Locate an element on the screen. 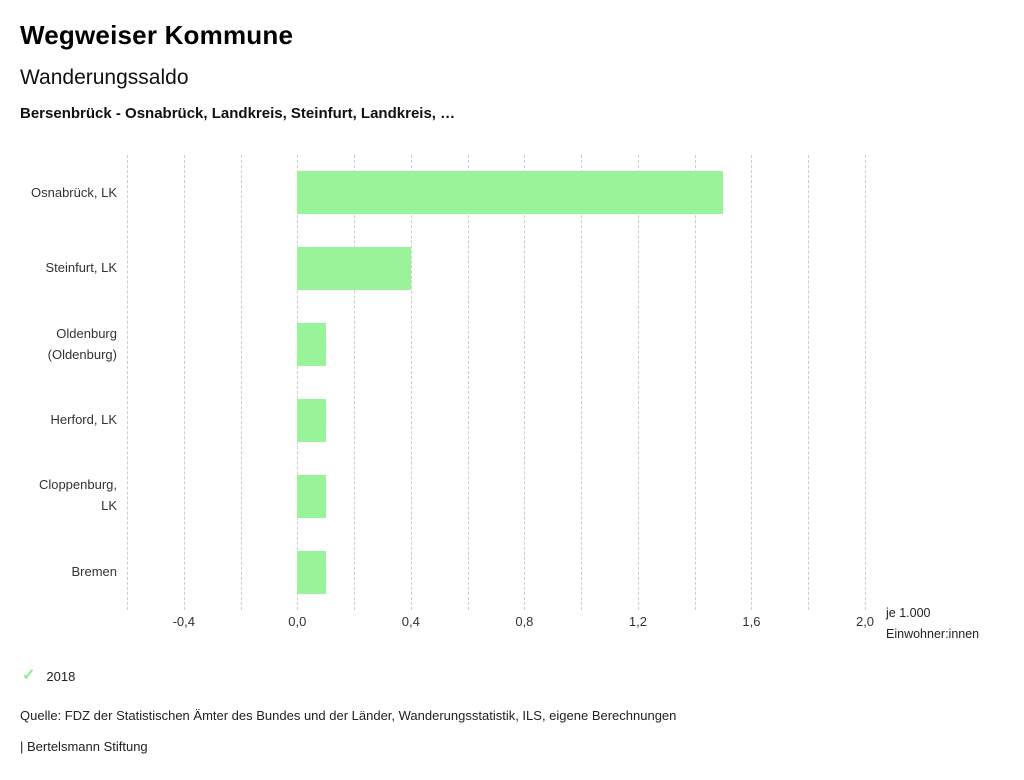  x-tick-4: 1,2 is located at coordinates (637, 621).